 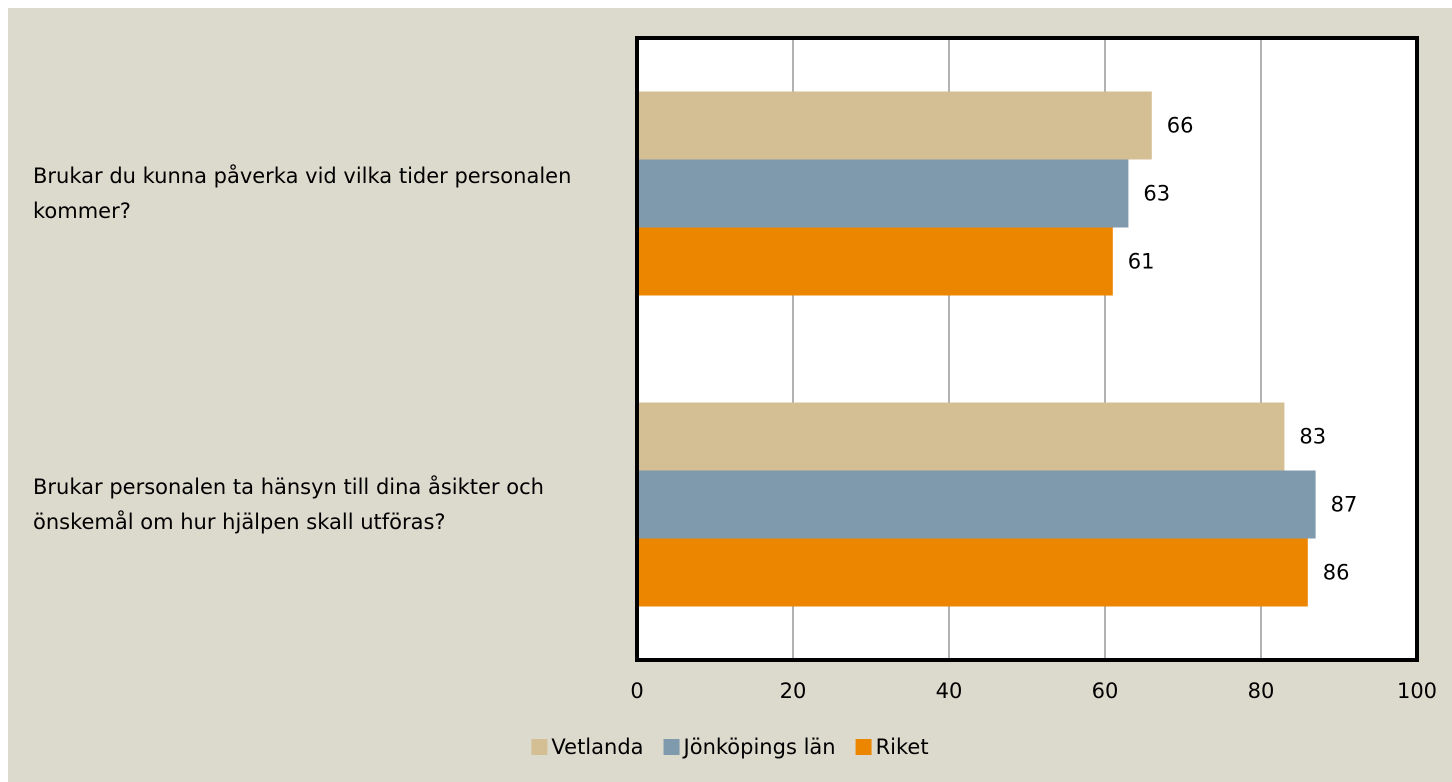 What do you see at coordinates (949, 691) in the screenshot?
I see `x-tick-label: 40` at bounding box center [949, 691].